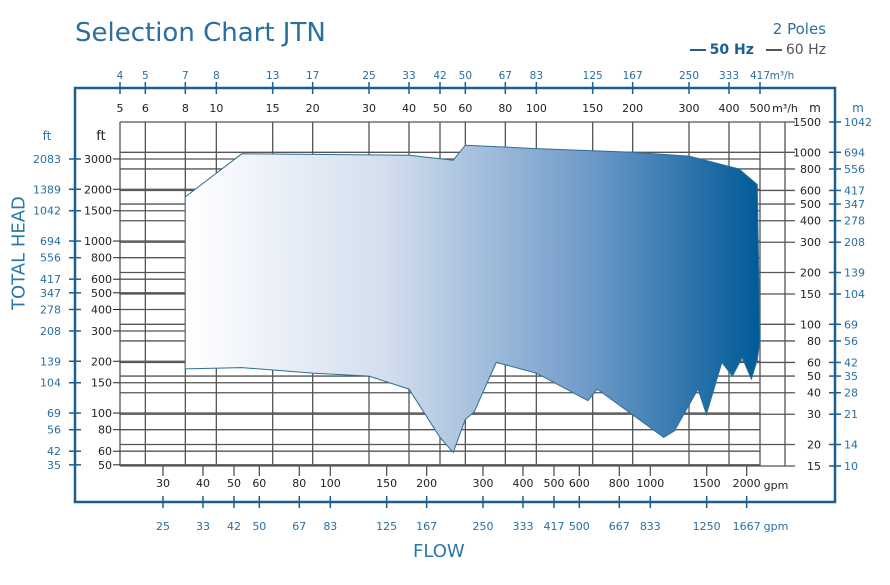 The width and height of the screenshot is (890, 585). What do you see at coordinates (858, 108) in the screenshot?
I see `svg-text: m` at bounding box center [858, 108].